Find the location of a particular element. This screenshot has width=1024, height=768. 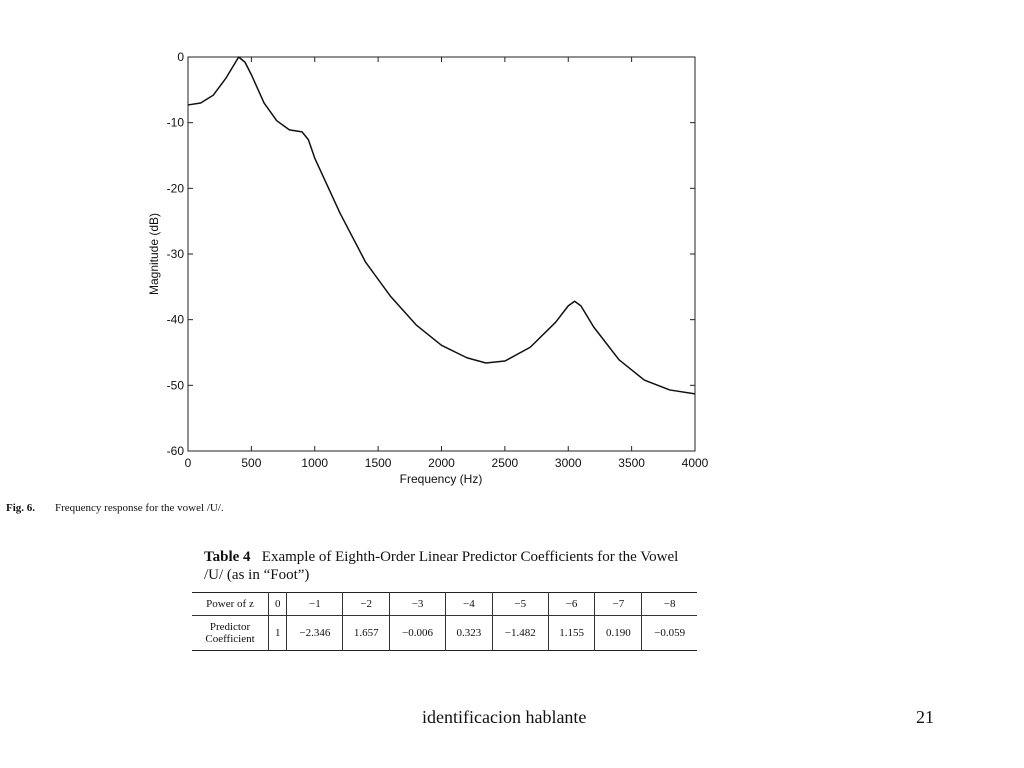

y-tick-label: -30 is located at coordinates (176, 254).